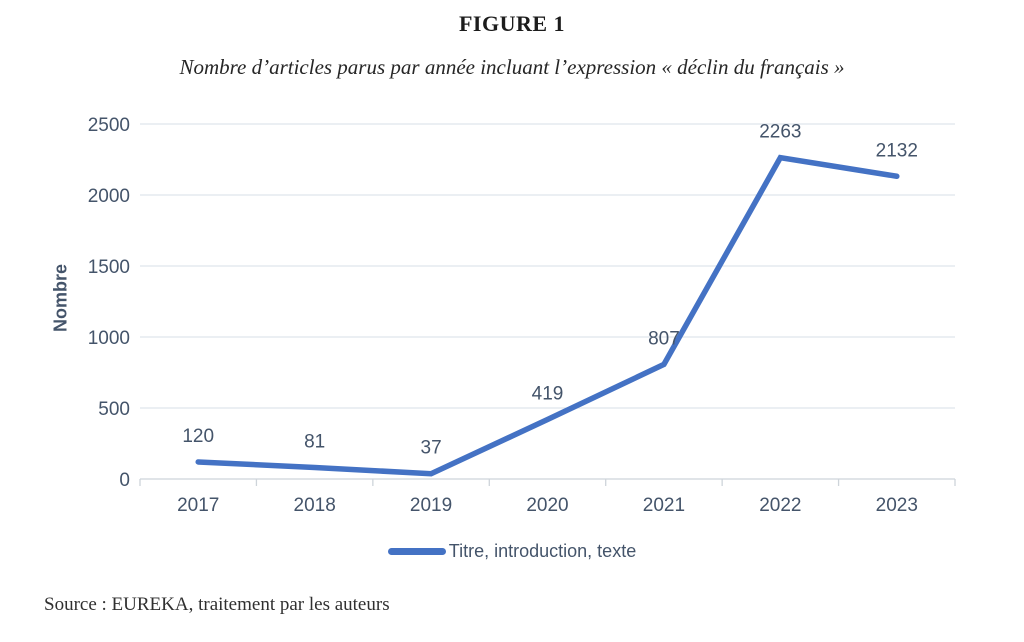  Describe the element at coordinates (114, 409) in the screenshot. I see `y-tick-label: 500` at that location.